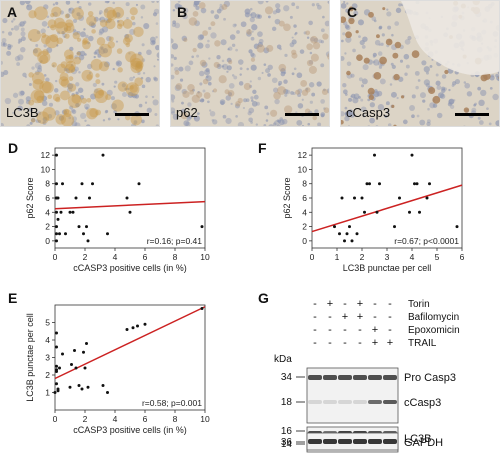 The image size is (500, 455). What do you see at coordinates (387, 268) in the screenshot?
I see `x-axis-label: LC3B punctae per cell` at bounding box center [387, 268].